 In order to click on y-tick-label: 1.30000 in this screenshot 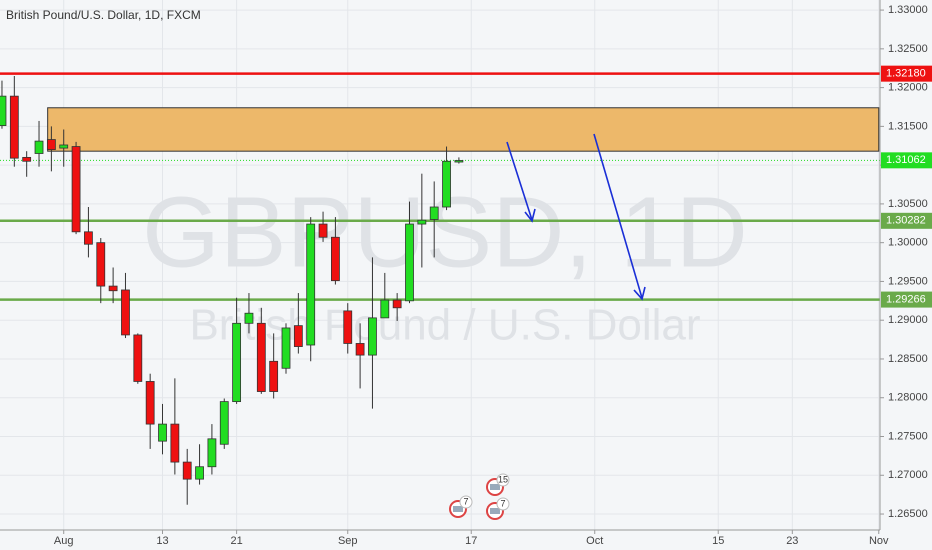, I will do `click(908, 243)`.